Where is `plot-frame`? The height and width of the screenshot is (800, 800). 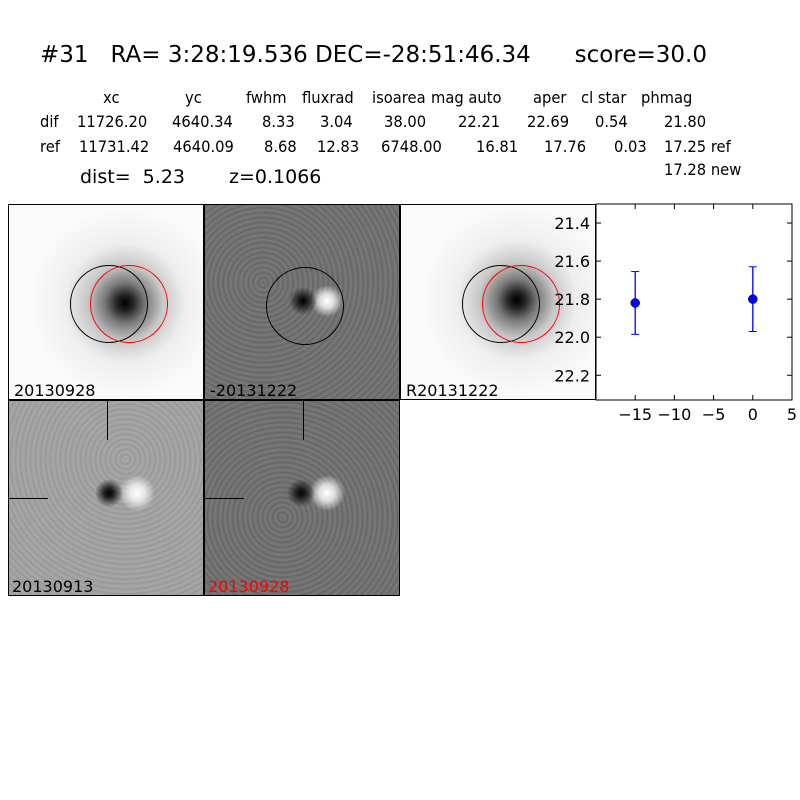 plot-frame is located at coordinates (694, 302).